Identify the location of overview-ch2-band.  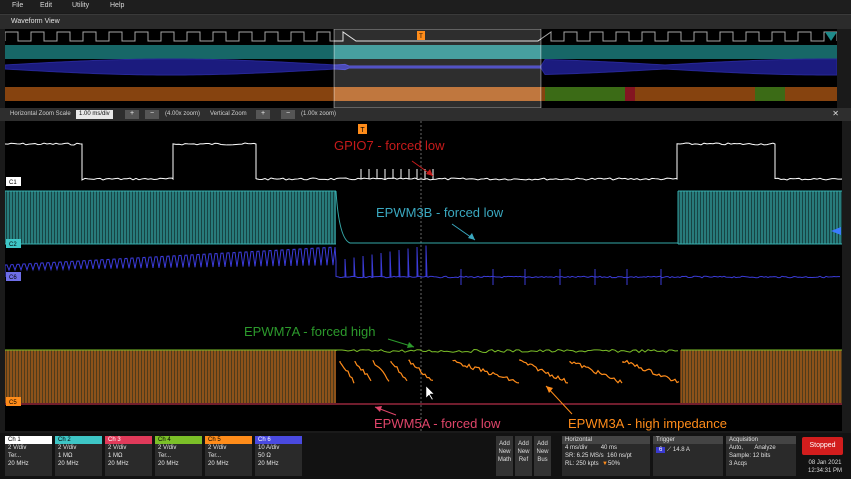
(421, 52).